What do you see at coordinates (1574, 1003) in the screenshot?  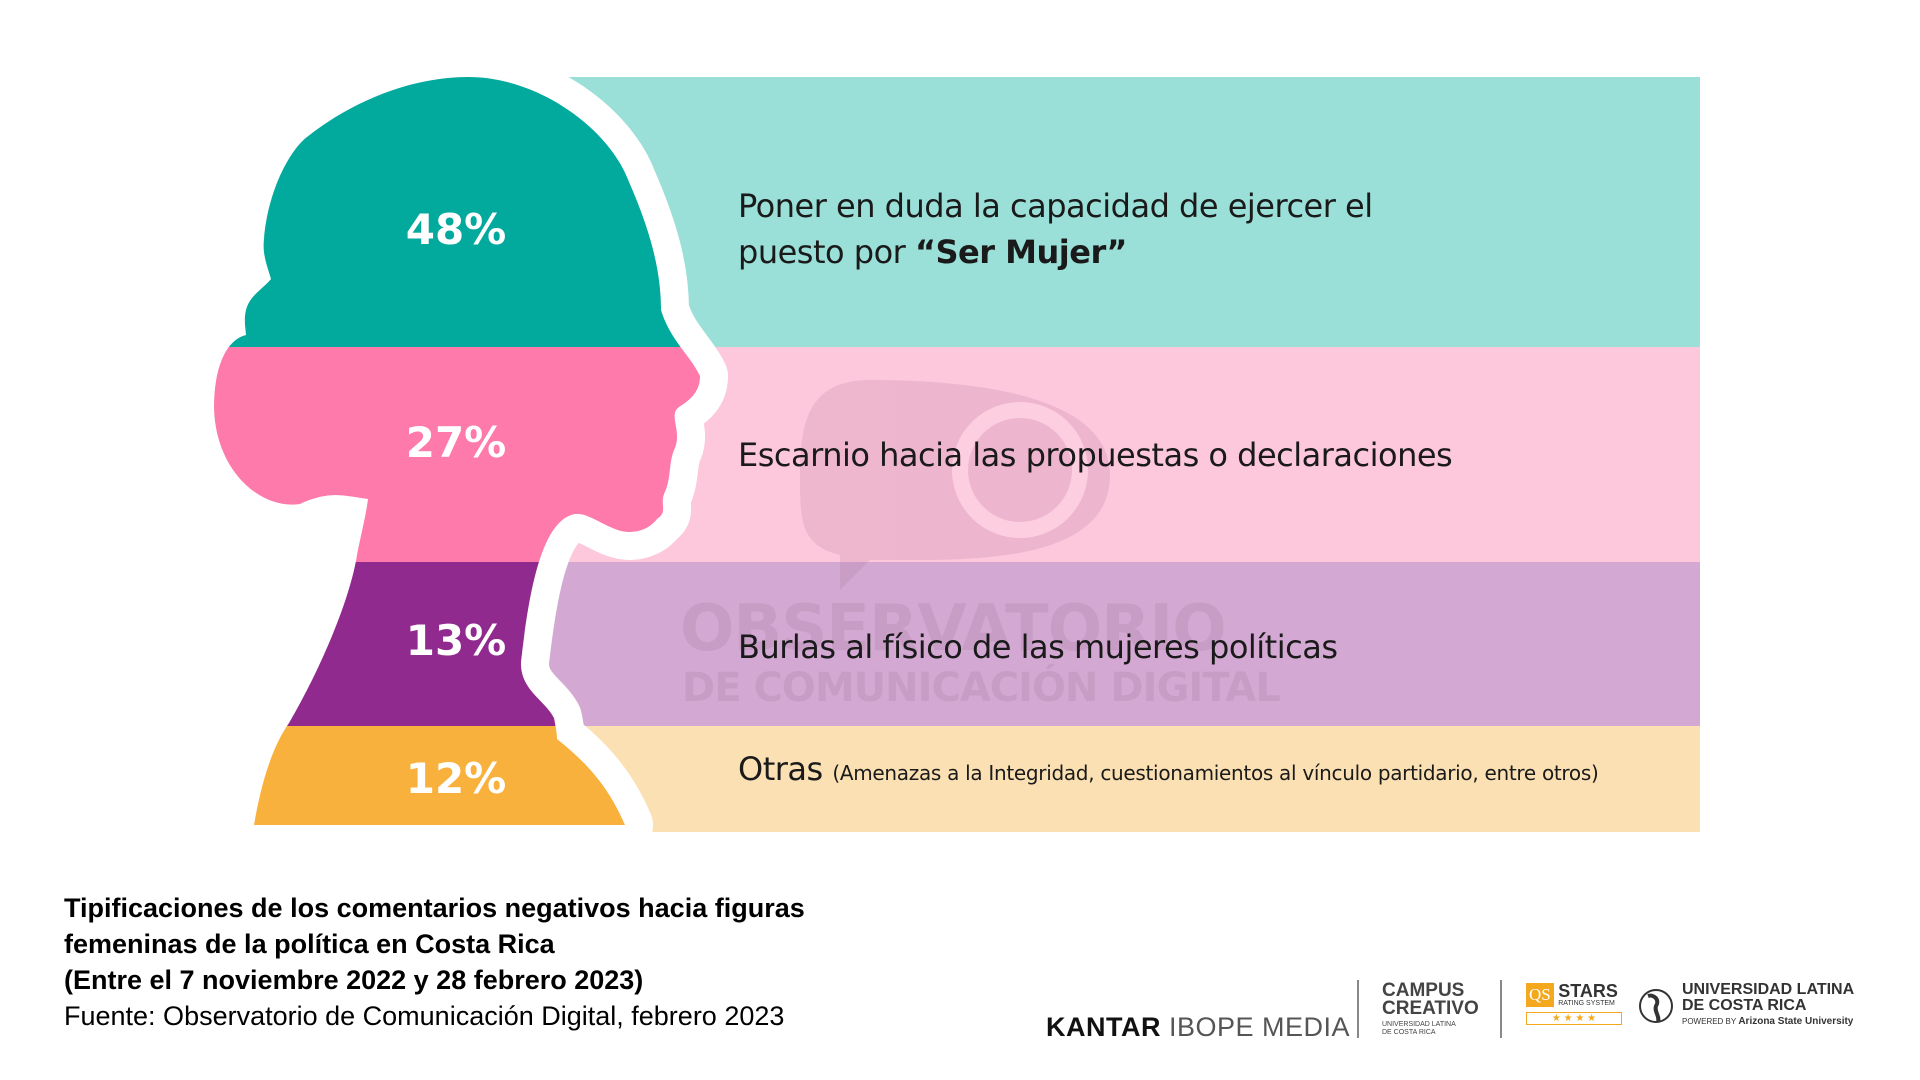 I see `qs-stars-logo: QS STARS RATING SYSTEM ★ ★ ★ ★` at bounding box center [1574, 1003].